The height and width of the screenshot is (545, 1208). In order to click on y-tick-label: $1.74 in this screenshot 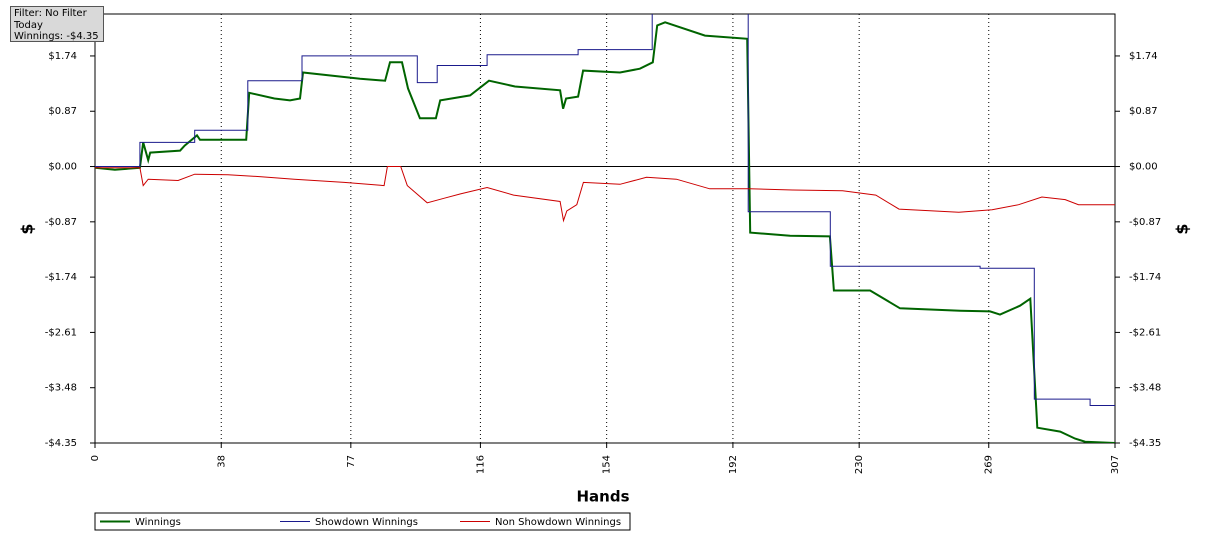, I will do `click(62, 56)`.